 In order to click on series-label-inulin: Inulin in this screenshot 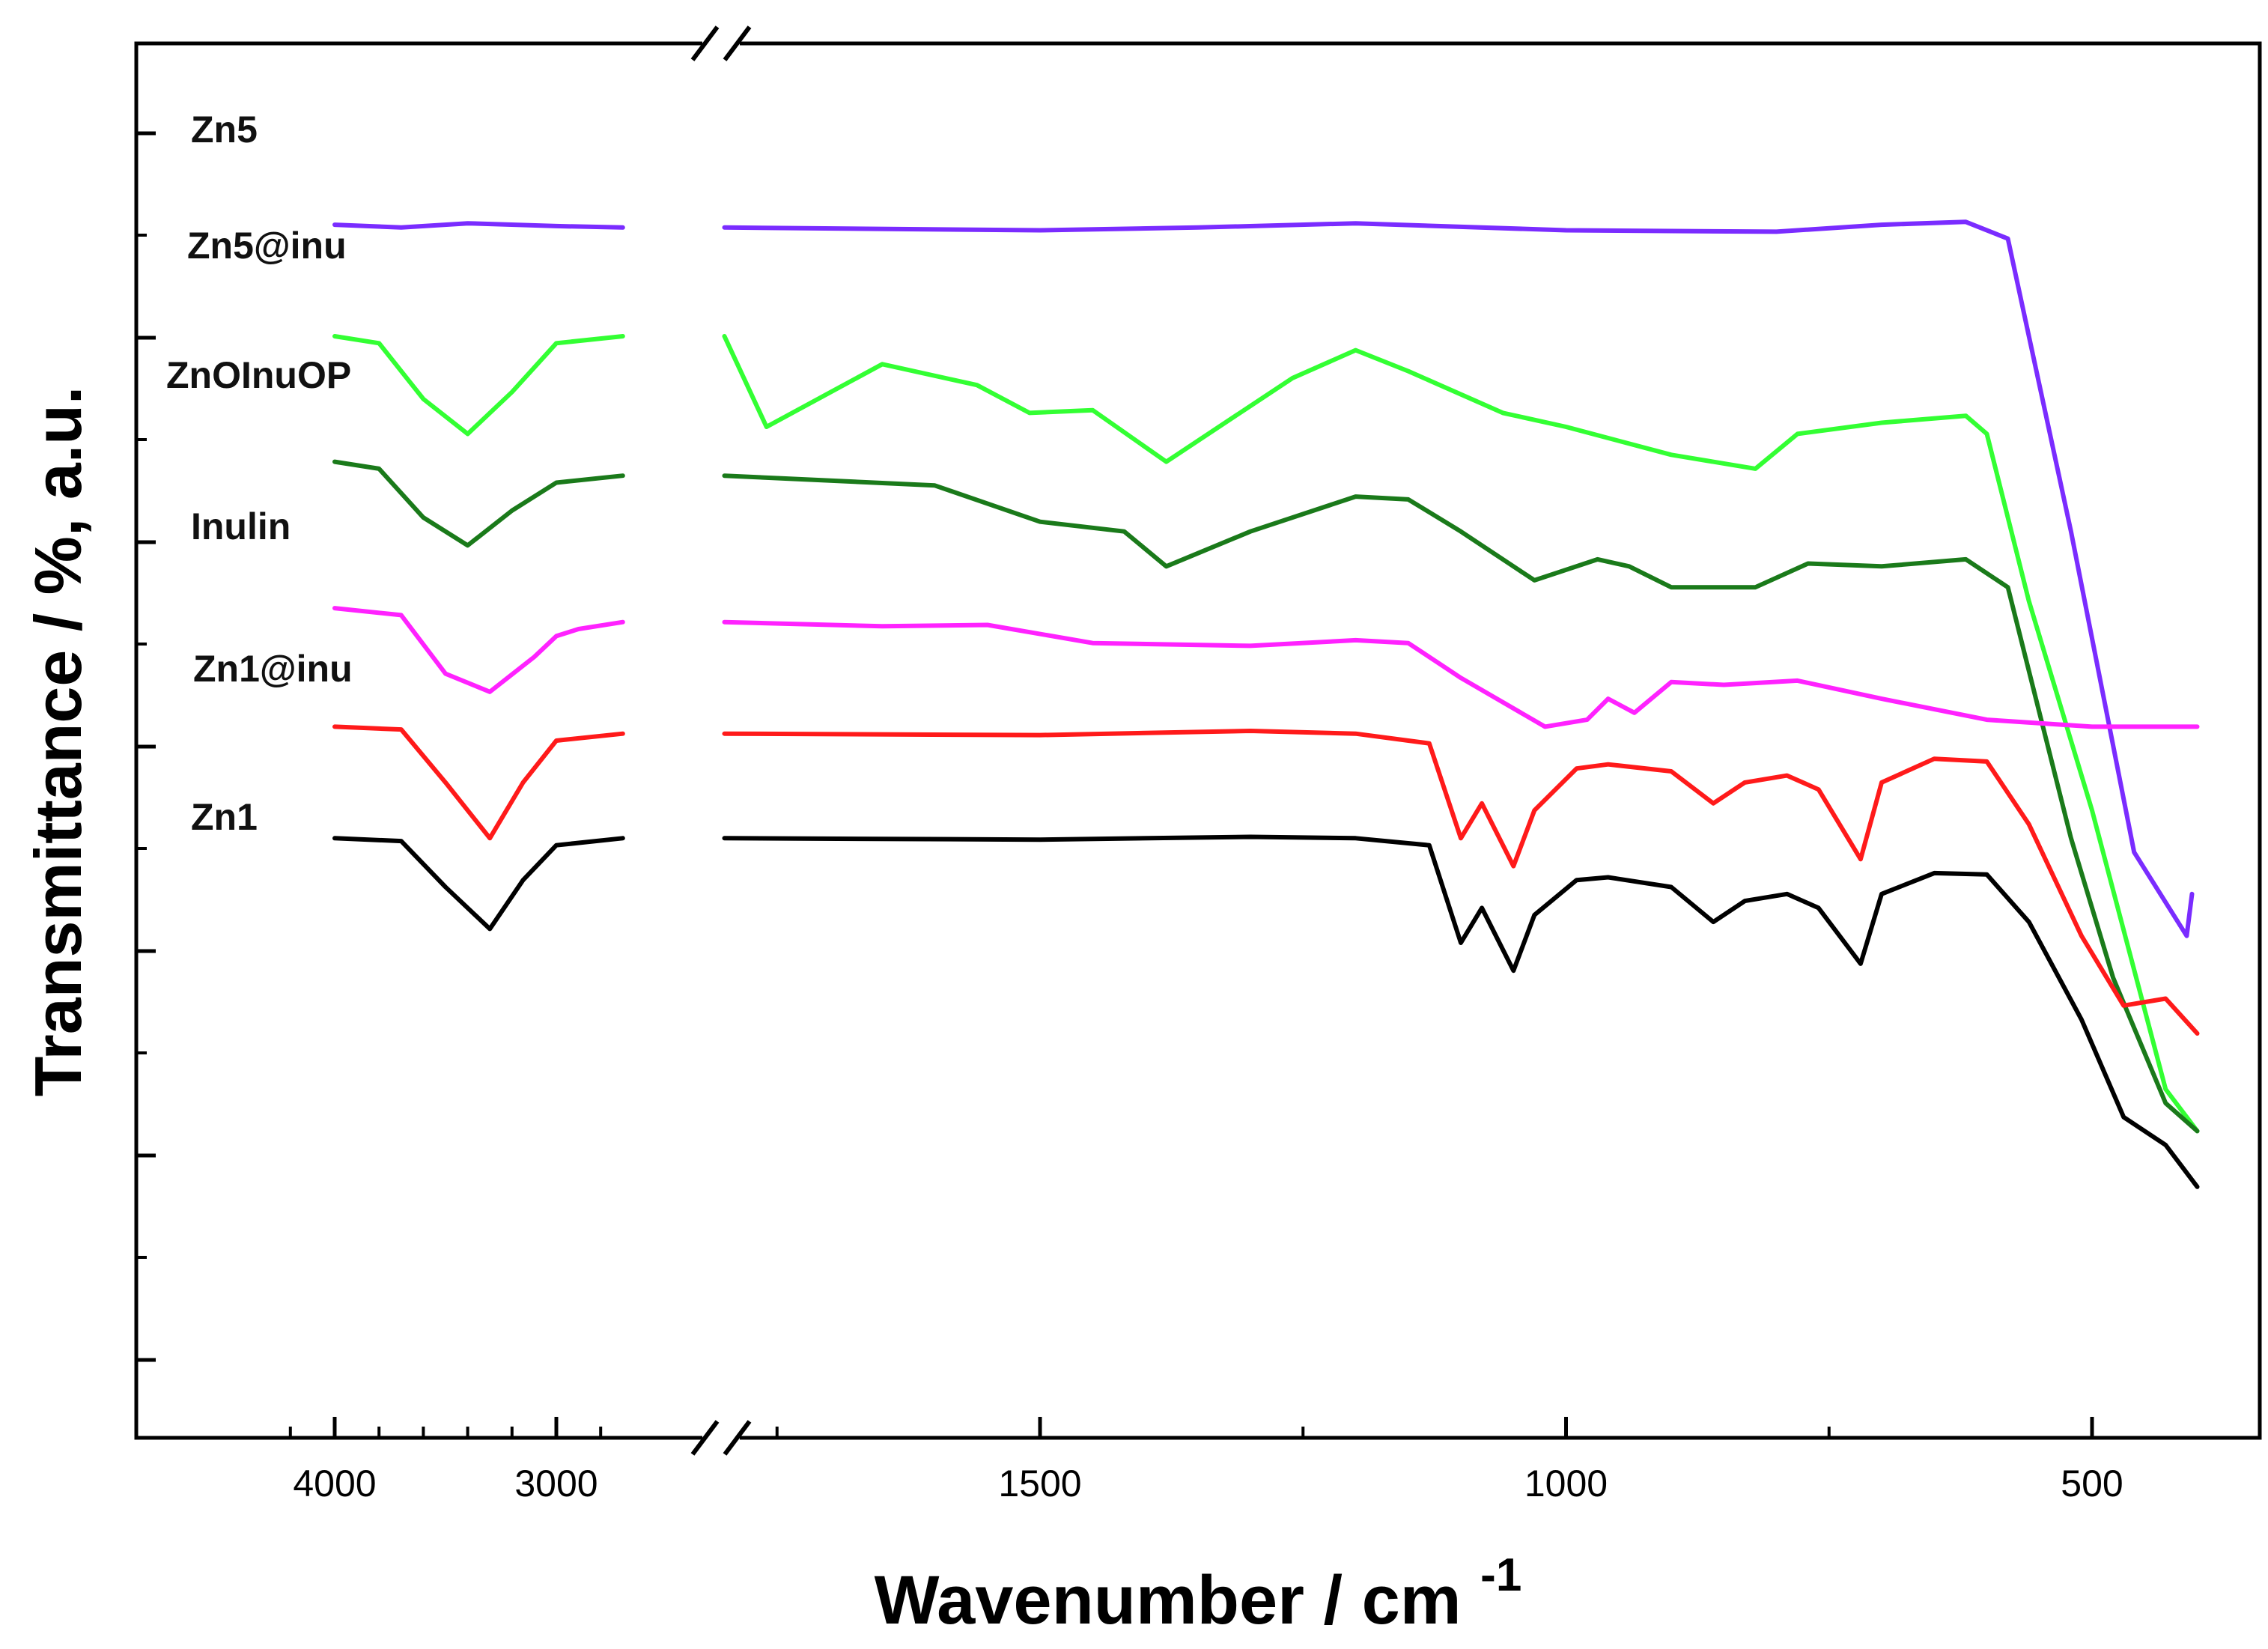, I will do `click(241, 526)`.